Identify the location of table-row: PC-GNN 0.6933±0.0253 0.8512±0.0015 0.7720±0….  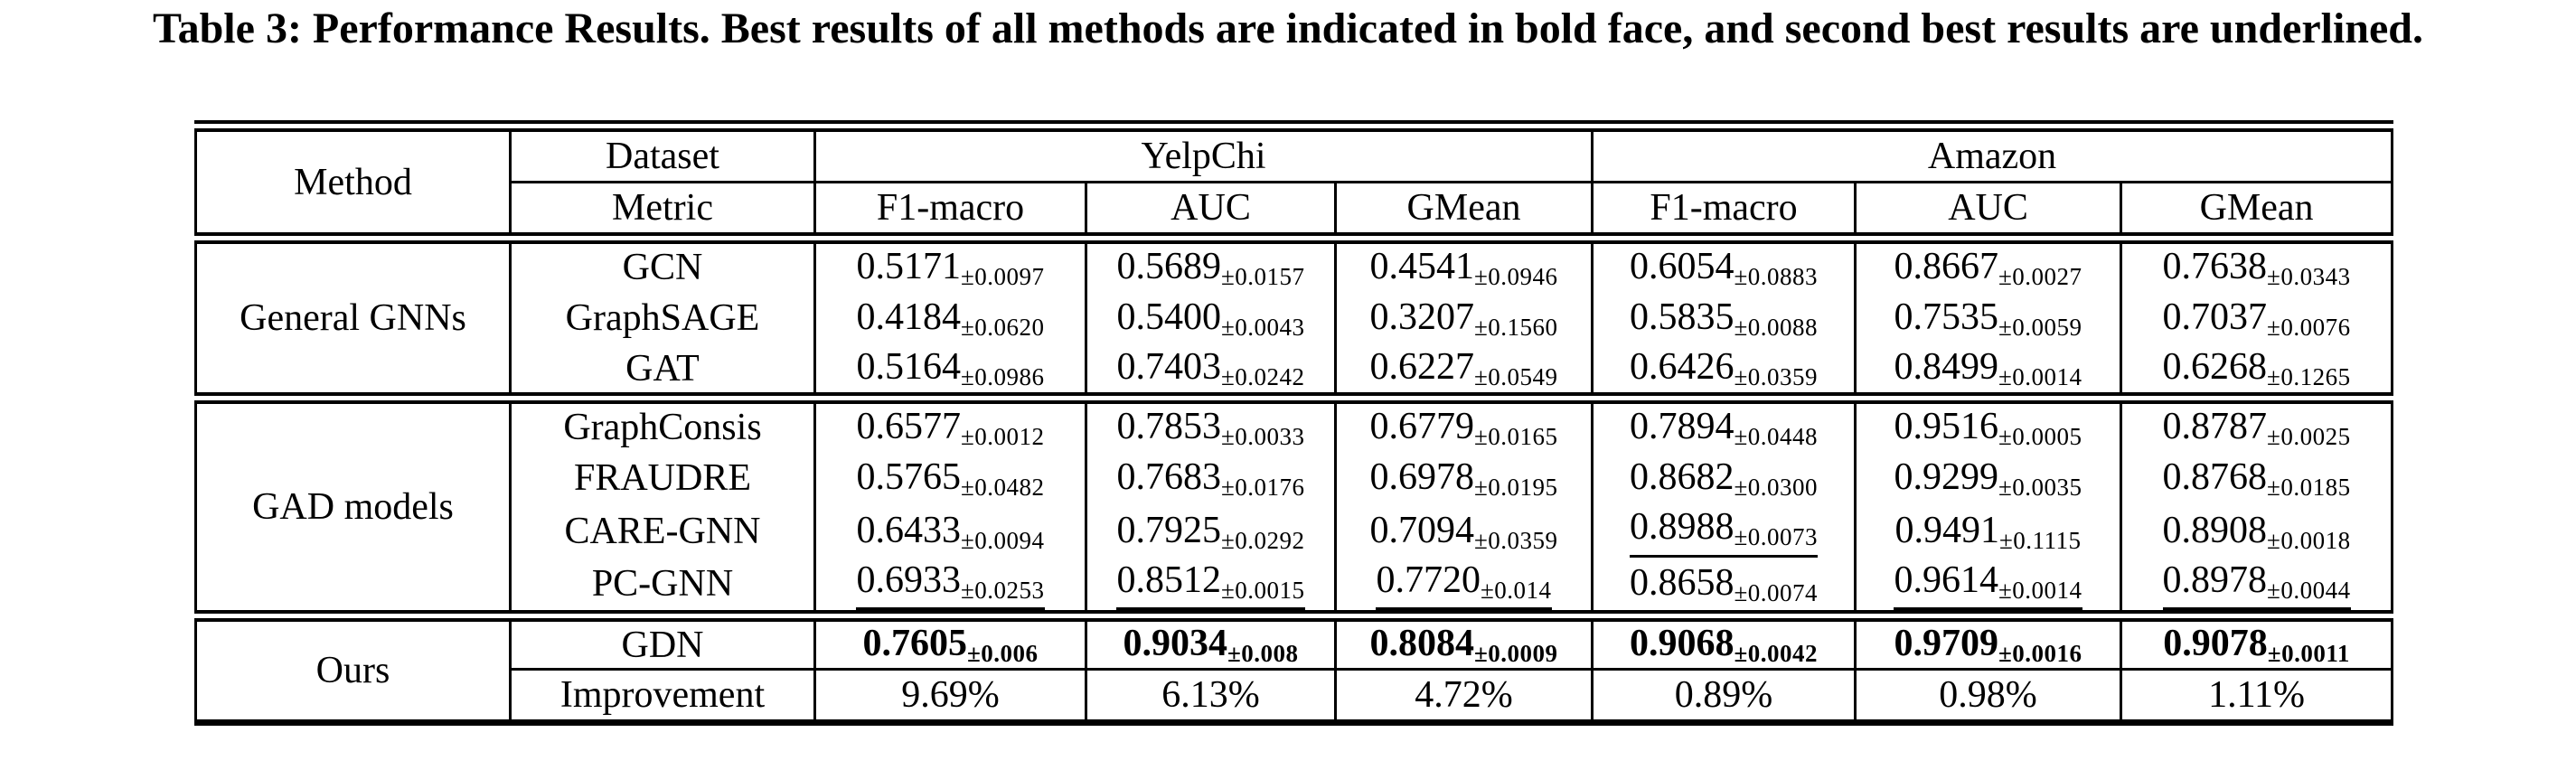
(1294, 587).